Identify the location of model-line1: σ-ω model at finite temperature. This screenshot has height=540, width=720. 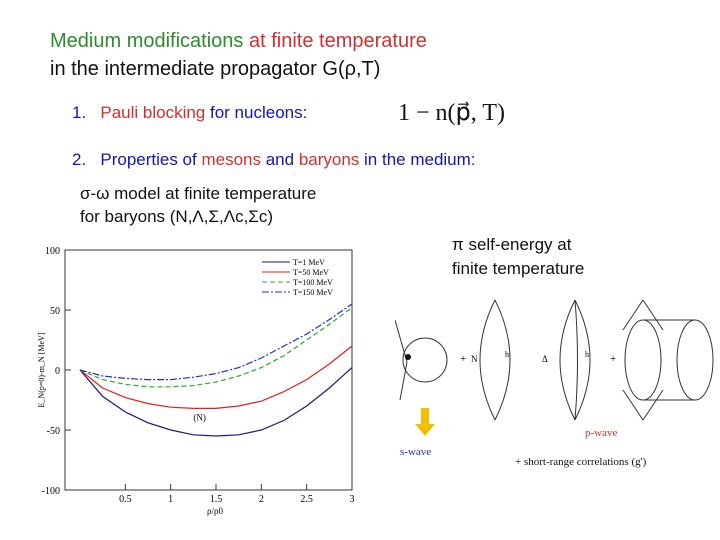
(198, 193).